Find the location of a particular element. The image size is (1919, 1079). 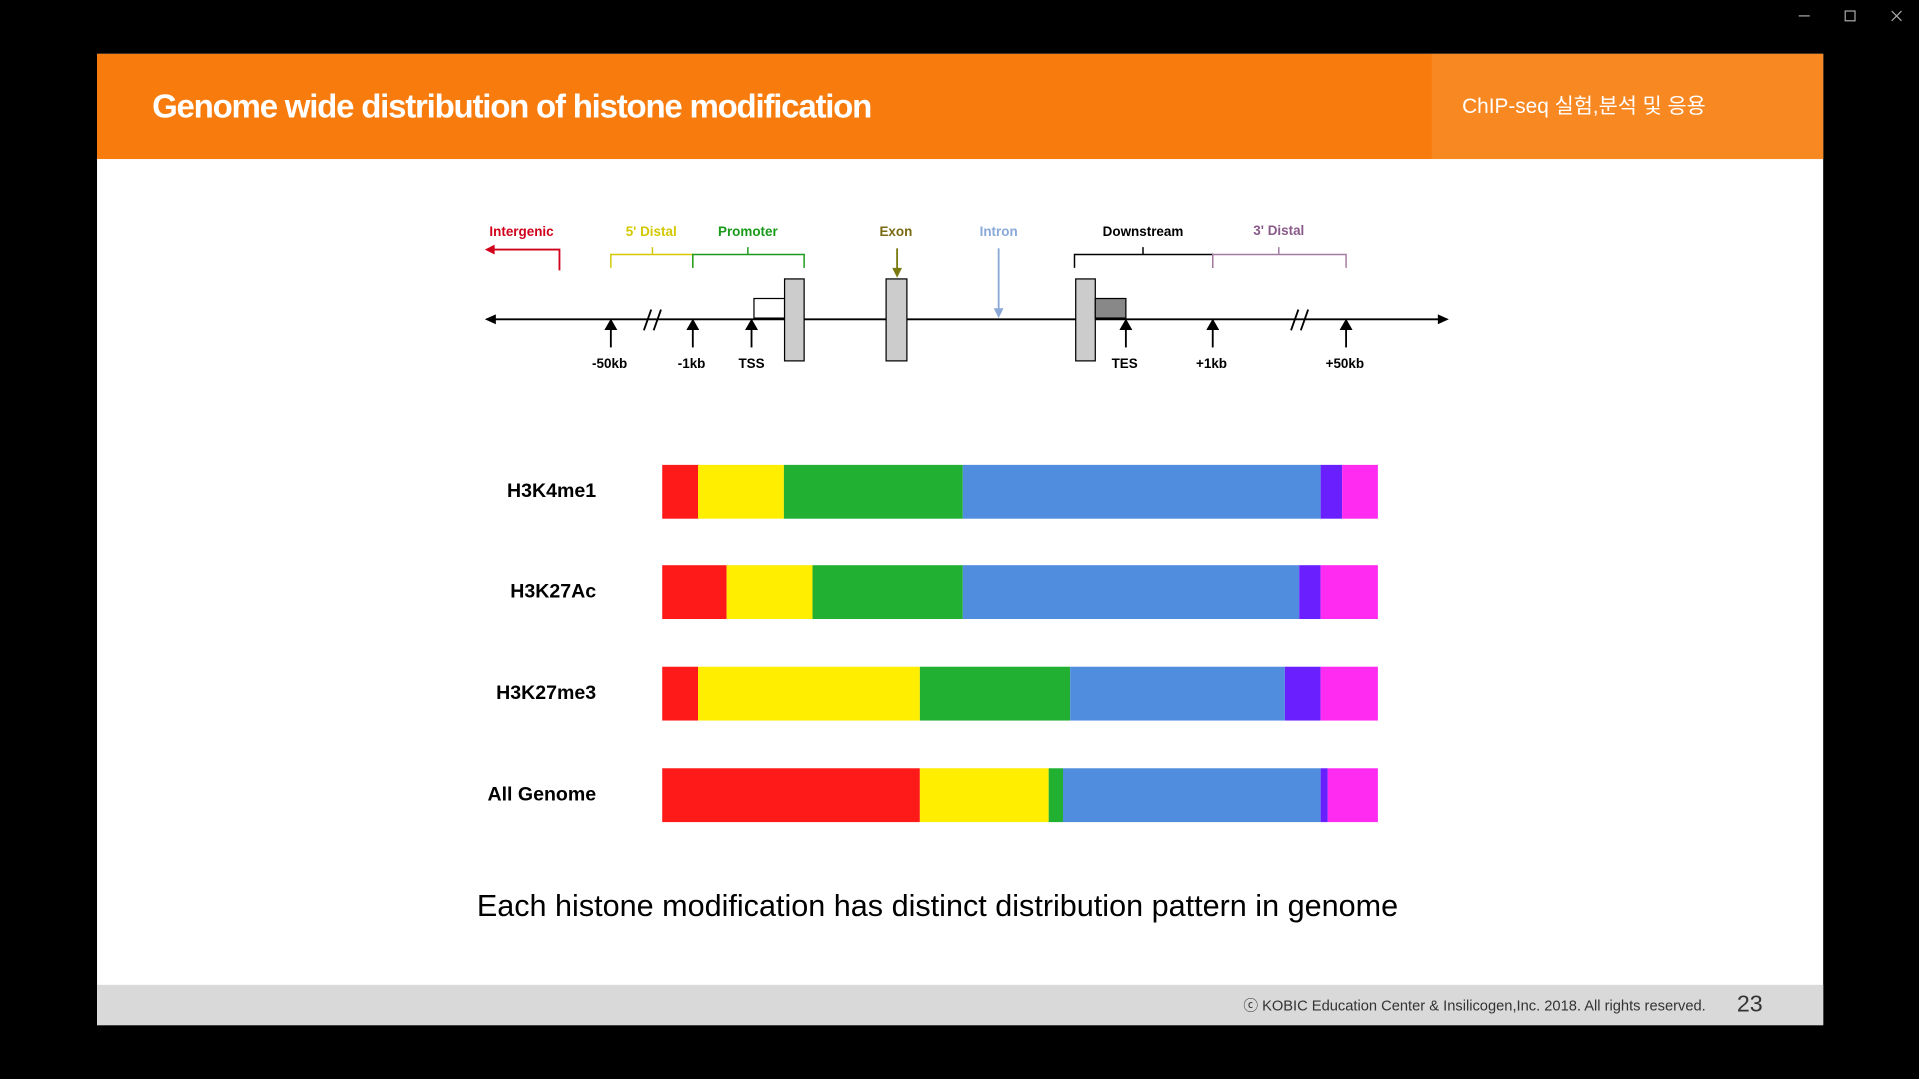

category-label: H3K27me3 is located at coordinates (546, 693).